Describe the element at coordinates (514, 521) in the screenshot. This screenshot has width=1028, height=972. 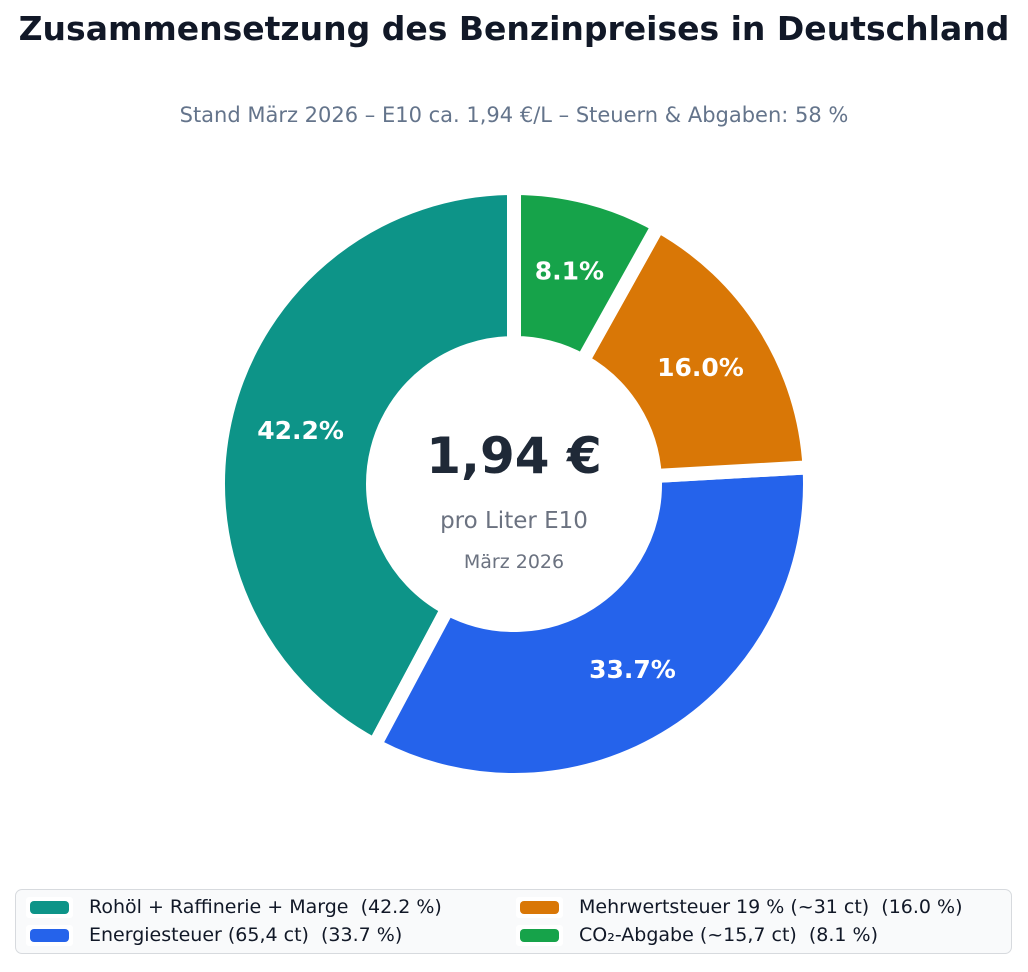
I see `center-unit-label: pro Liter E10` at that location.